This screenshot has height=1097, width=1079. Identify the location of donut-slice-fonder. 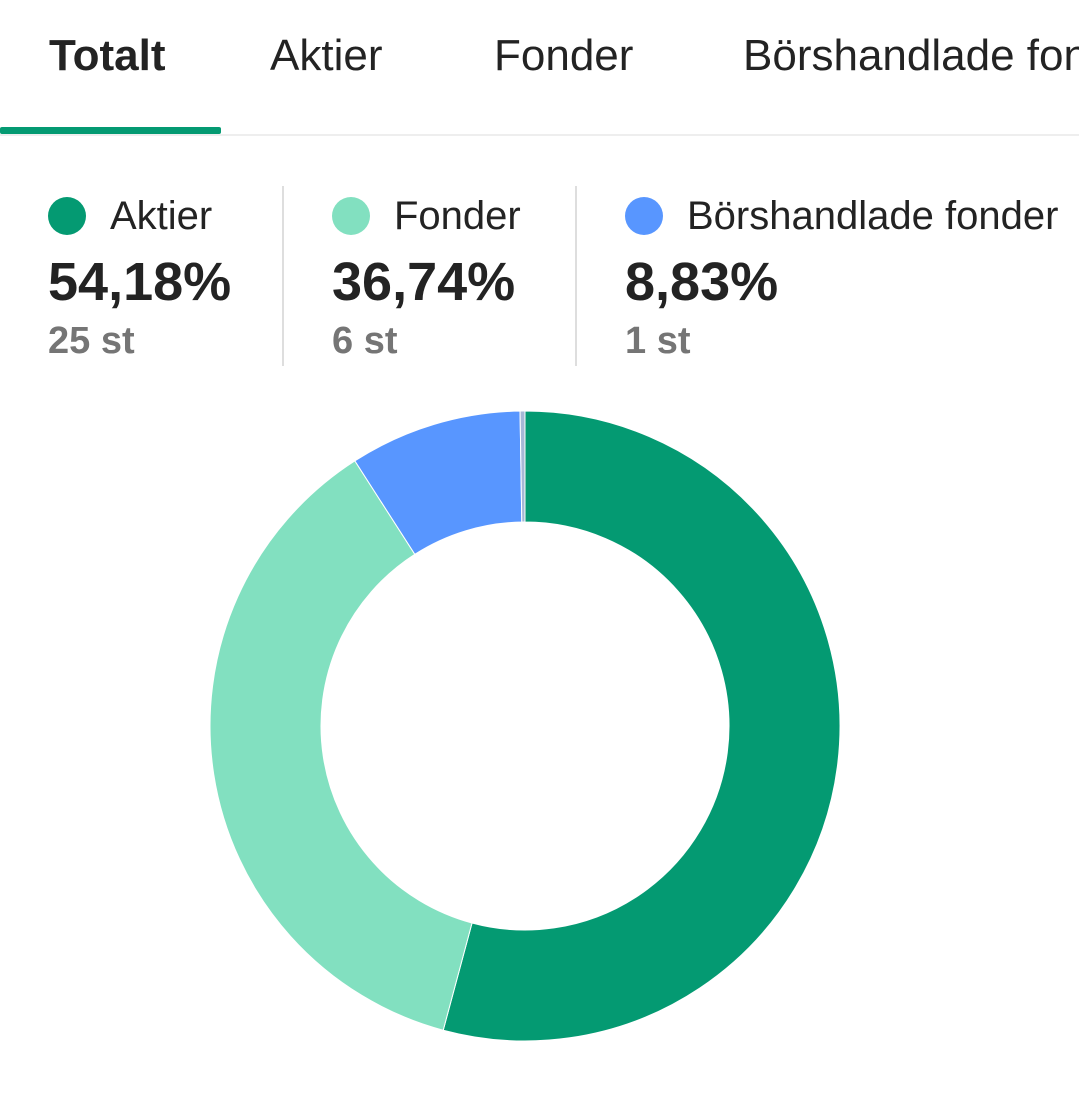
(341, 745).